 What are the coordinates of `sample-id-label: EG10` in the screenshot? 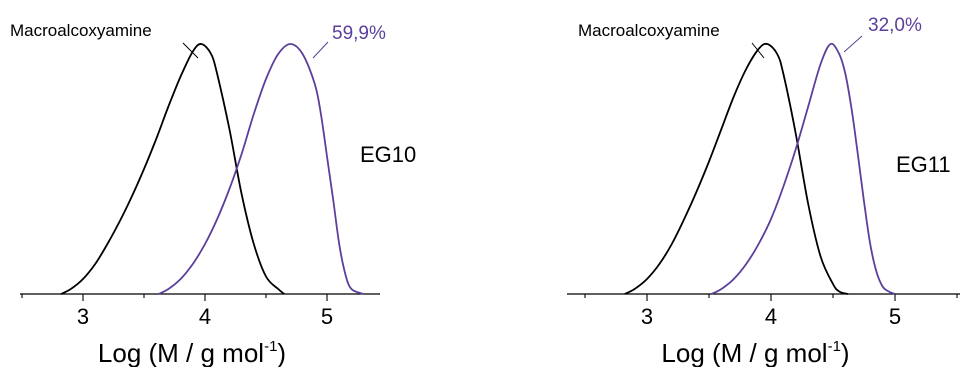 It's located at (388, 154).